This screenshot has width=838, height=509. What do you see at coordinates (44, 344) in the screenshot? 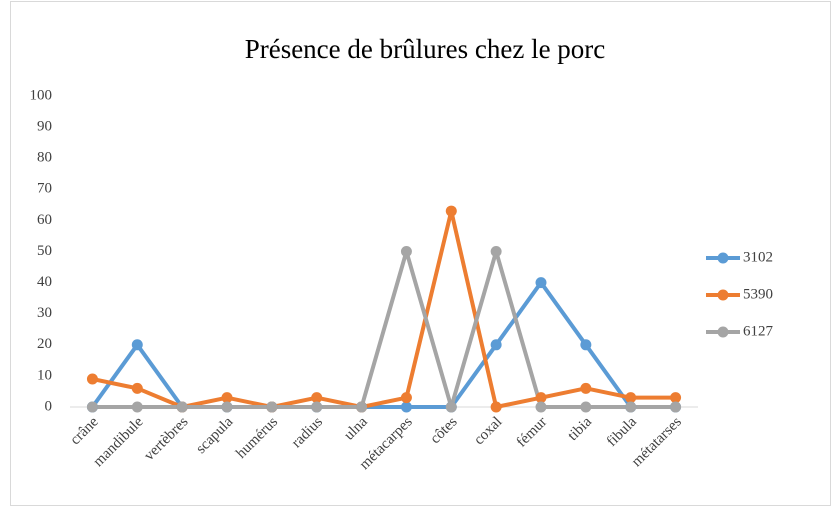
I see `y-tick-label: 20` at bounding box center [44, 344].